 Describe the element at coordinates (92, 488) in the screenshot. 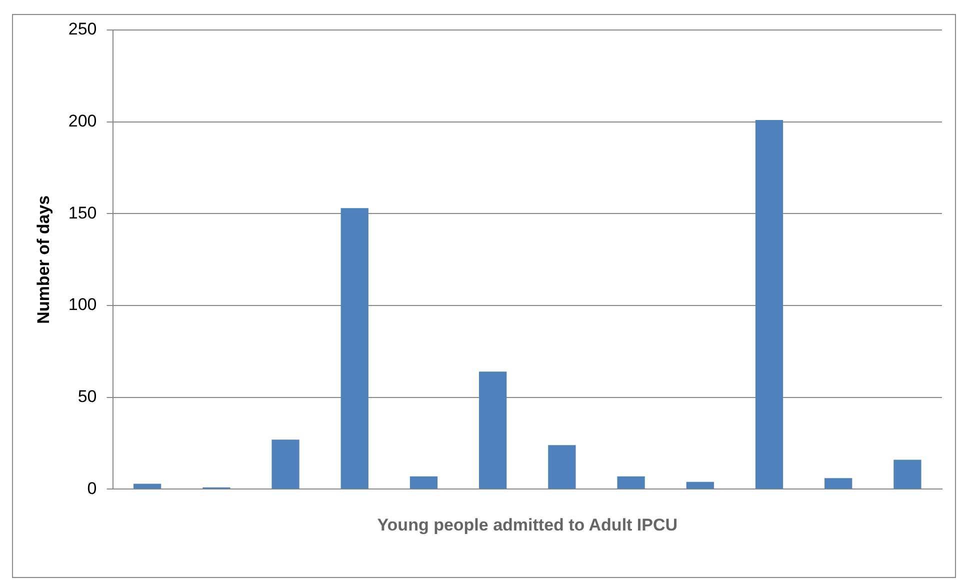

I see `y-tick-label: 0` at that location.